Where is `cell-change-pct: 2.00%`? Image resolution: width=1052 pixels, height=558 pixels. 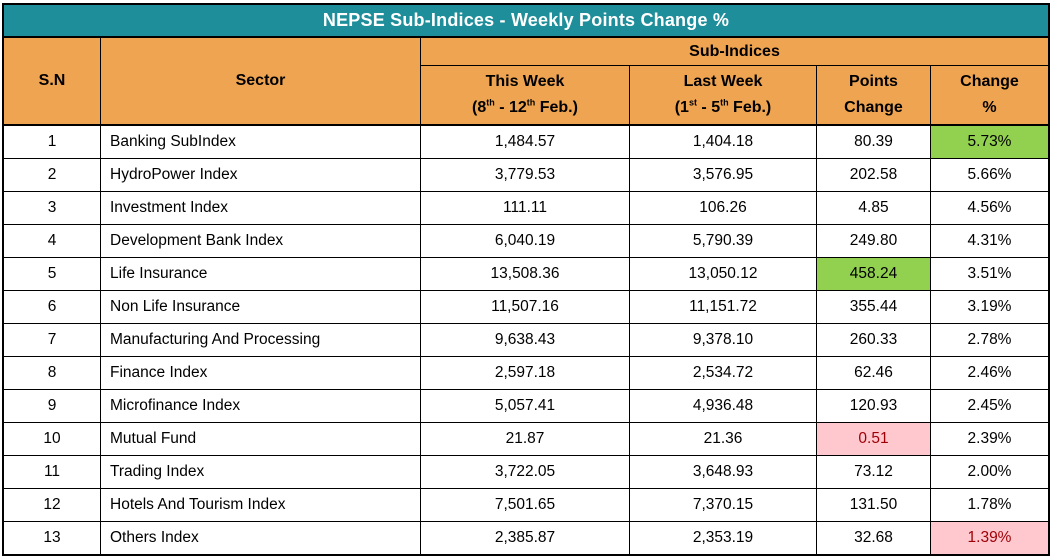
cell-change-pct: 2.00% is located at coordinates (989, 471).